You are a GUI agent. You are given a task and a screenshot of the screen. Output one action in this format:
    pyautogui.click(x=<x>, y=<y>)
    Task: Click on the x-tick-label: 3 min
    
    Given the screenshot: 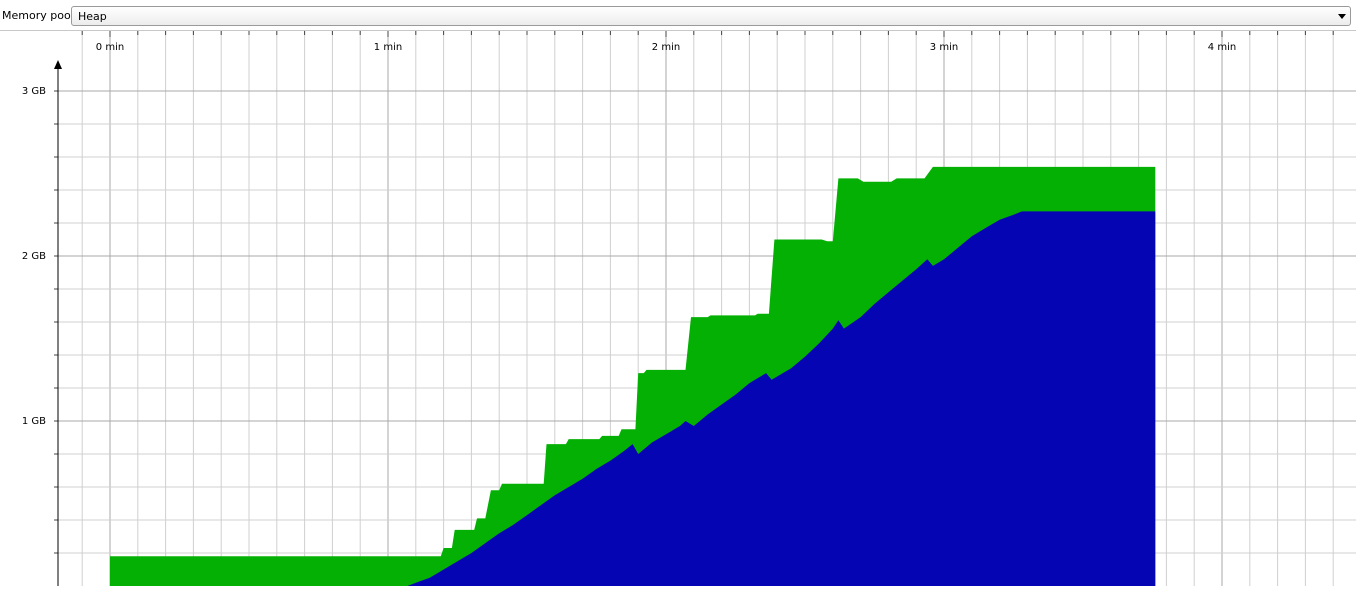 What is the action you would take?
    pyautogui.click(x=944, y=47)
    